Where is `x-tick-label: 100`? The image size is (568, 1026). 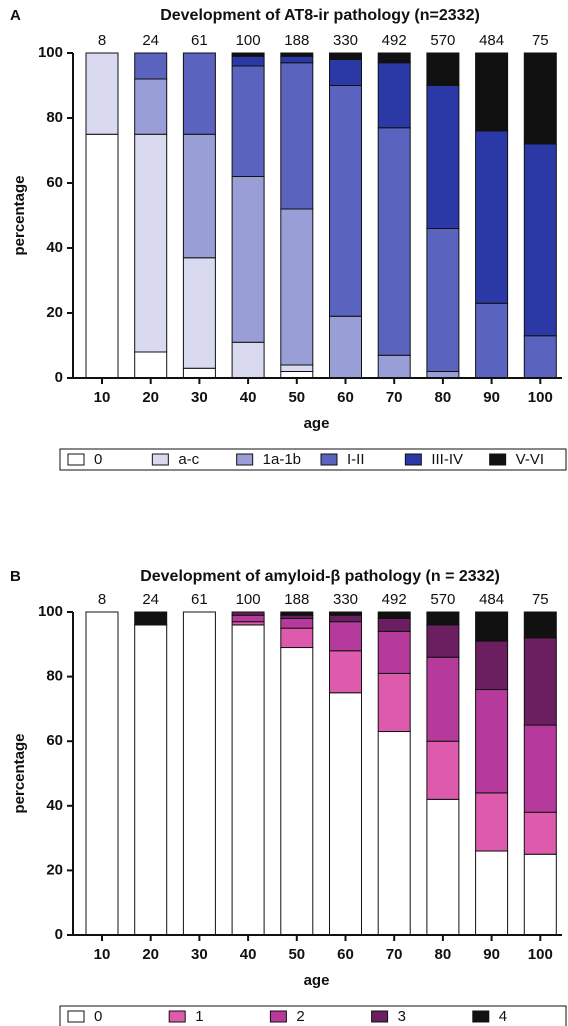 x-tick-label: 100 is located at coordinates (540, 397).